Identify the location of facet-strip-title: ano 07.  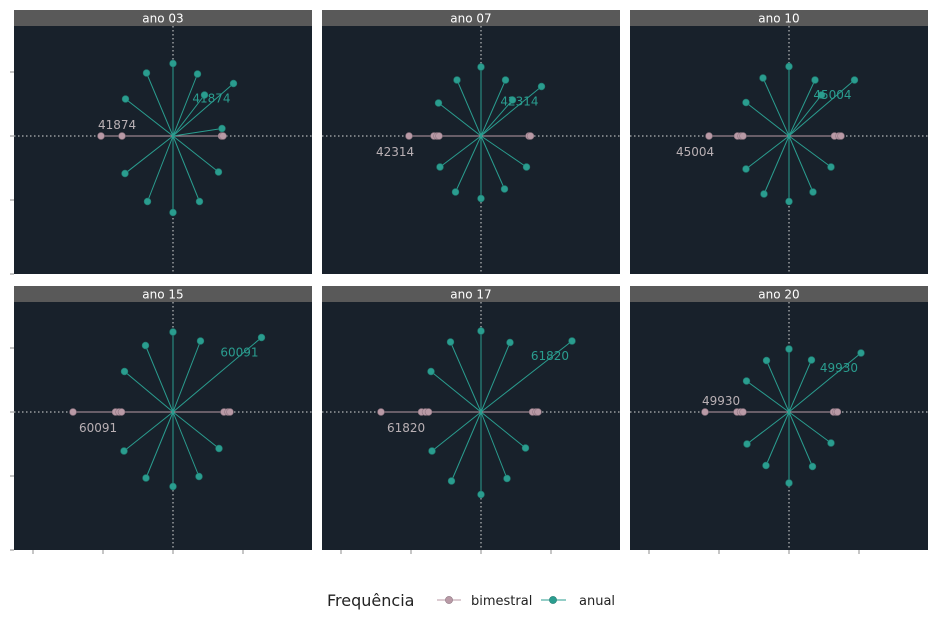
(470, 19).